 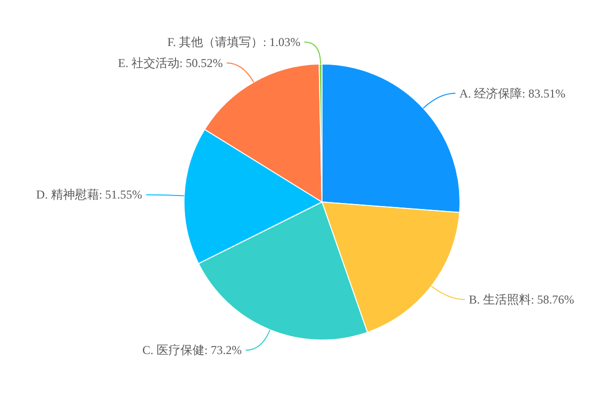 What do you see at coordinates (89, 195) in the screenshot?
I see `slice-label: D. 精神慰藉: 51.55%` at bounding box center [89, 195].